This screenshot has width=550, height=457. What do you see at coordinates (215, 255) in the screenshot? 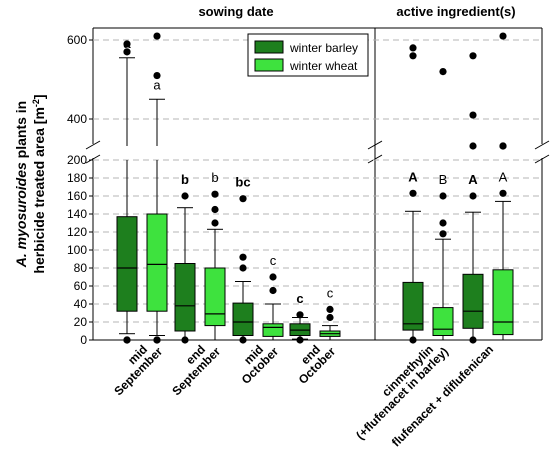
I see `box-winter-wheat: b` at bounding box center [215, 255].